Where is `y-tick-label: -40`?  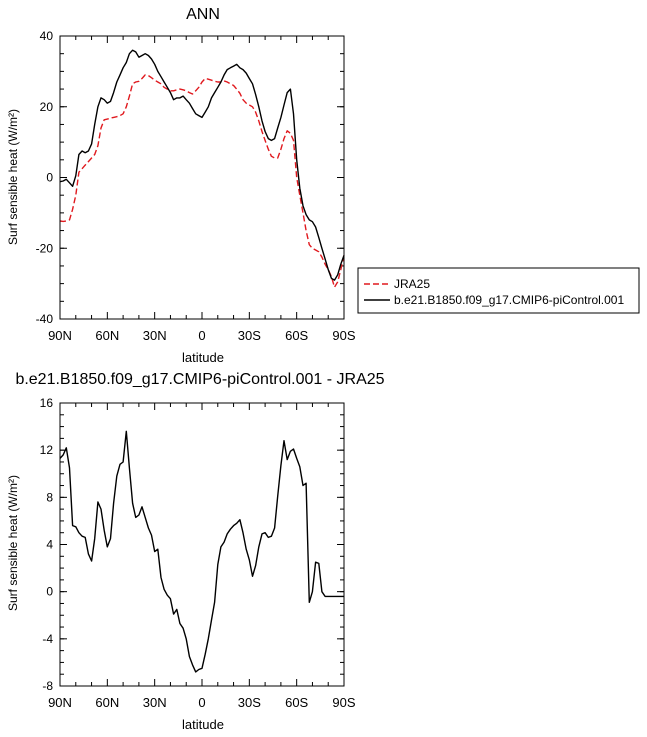 y-tick-label: -40 is located at coordinates (45, 319).